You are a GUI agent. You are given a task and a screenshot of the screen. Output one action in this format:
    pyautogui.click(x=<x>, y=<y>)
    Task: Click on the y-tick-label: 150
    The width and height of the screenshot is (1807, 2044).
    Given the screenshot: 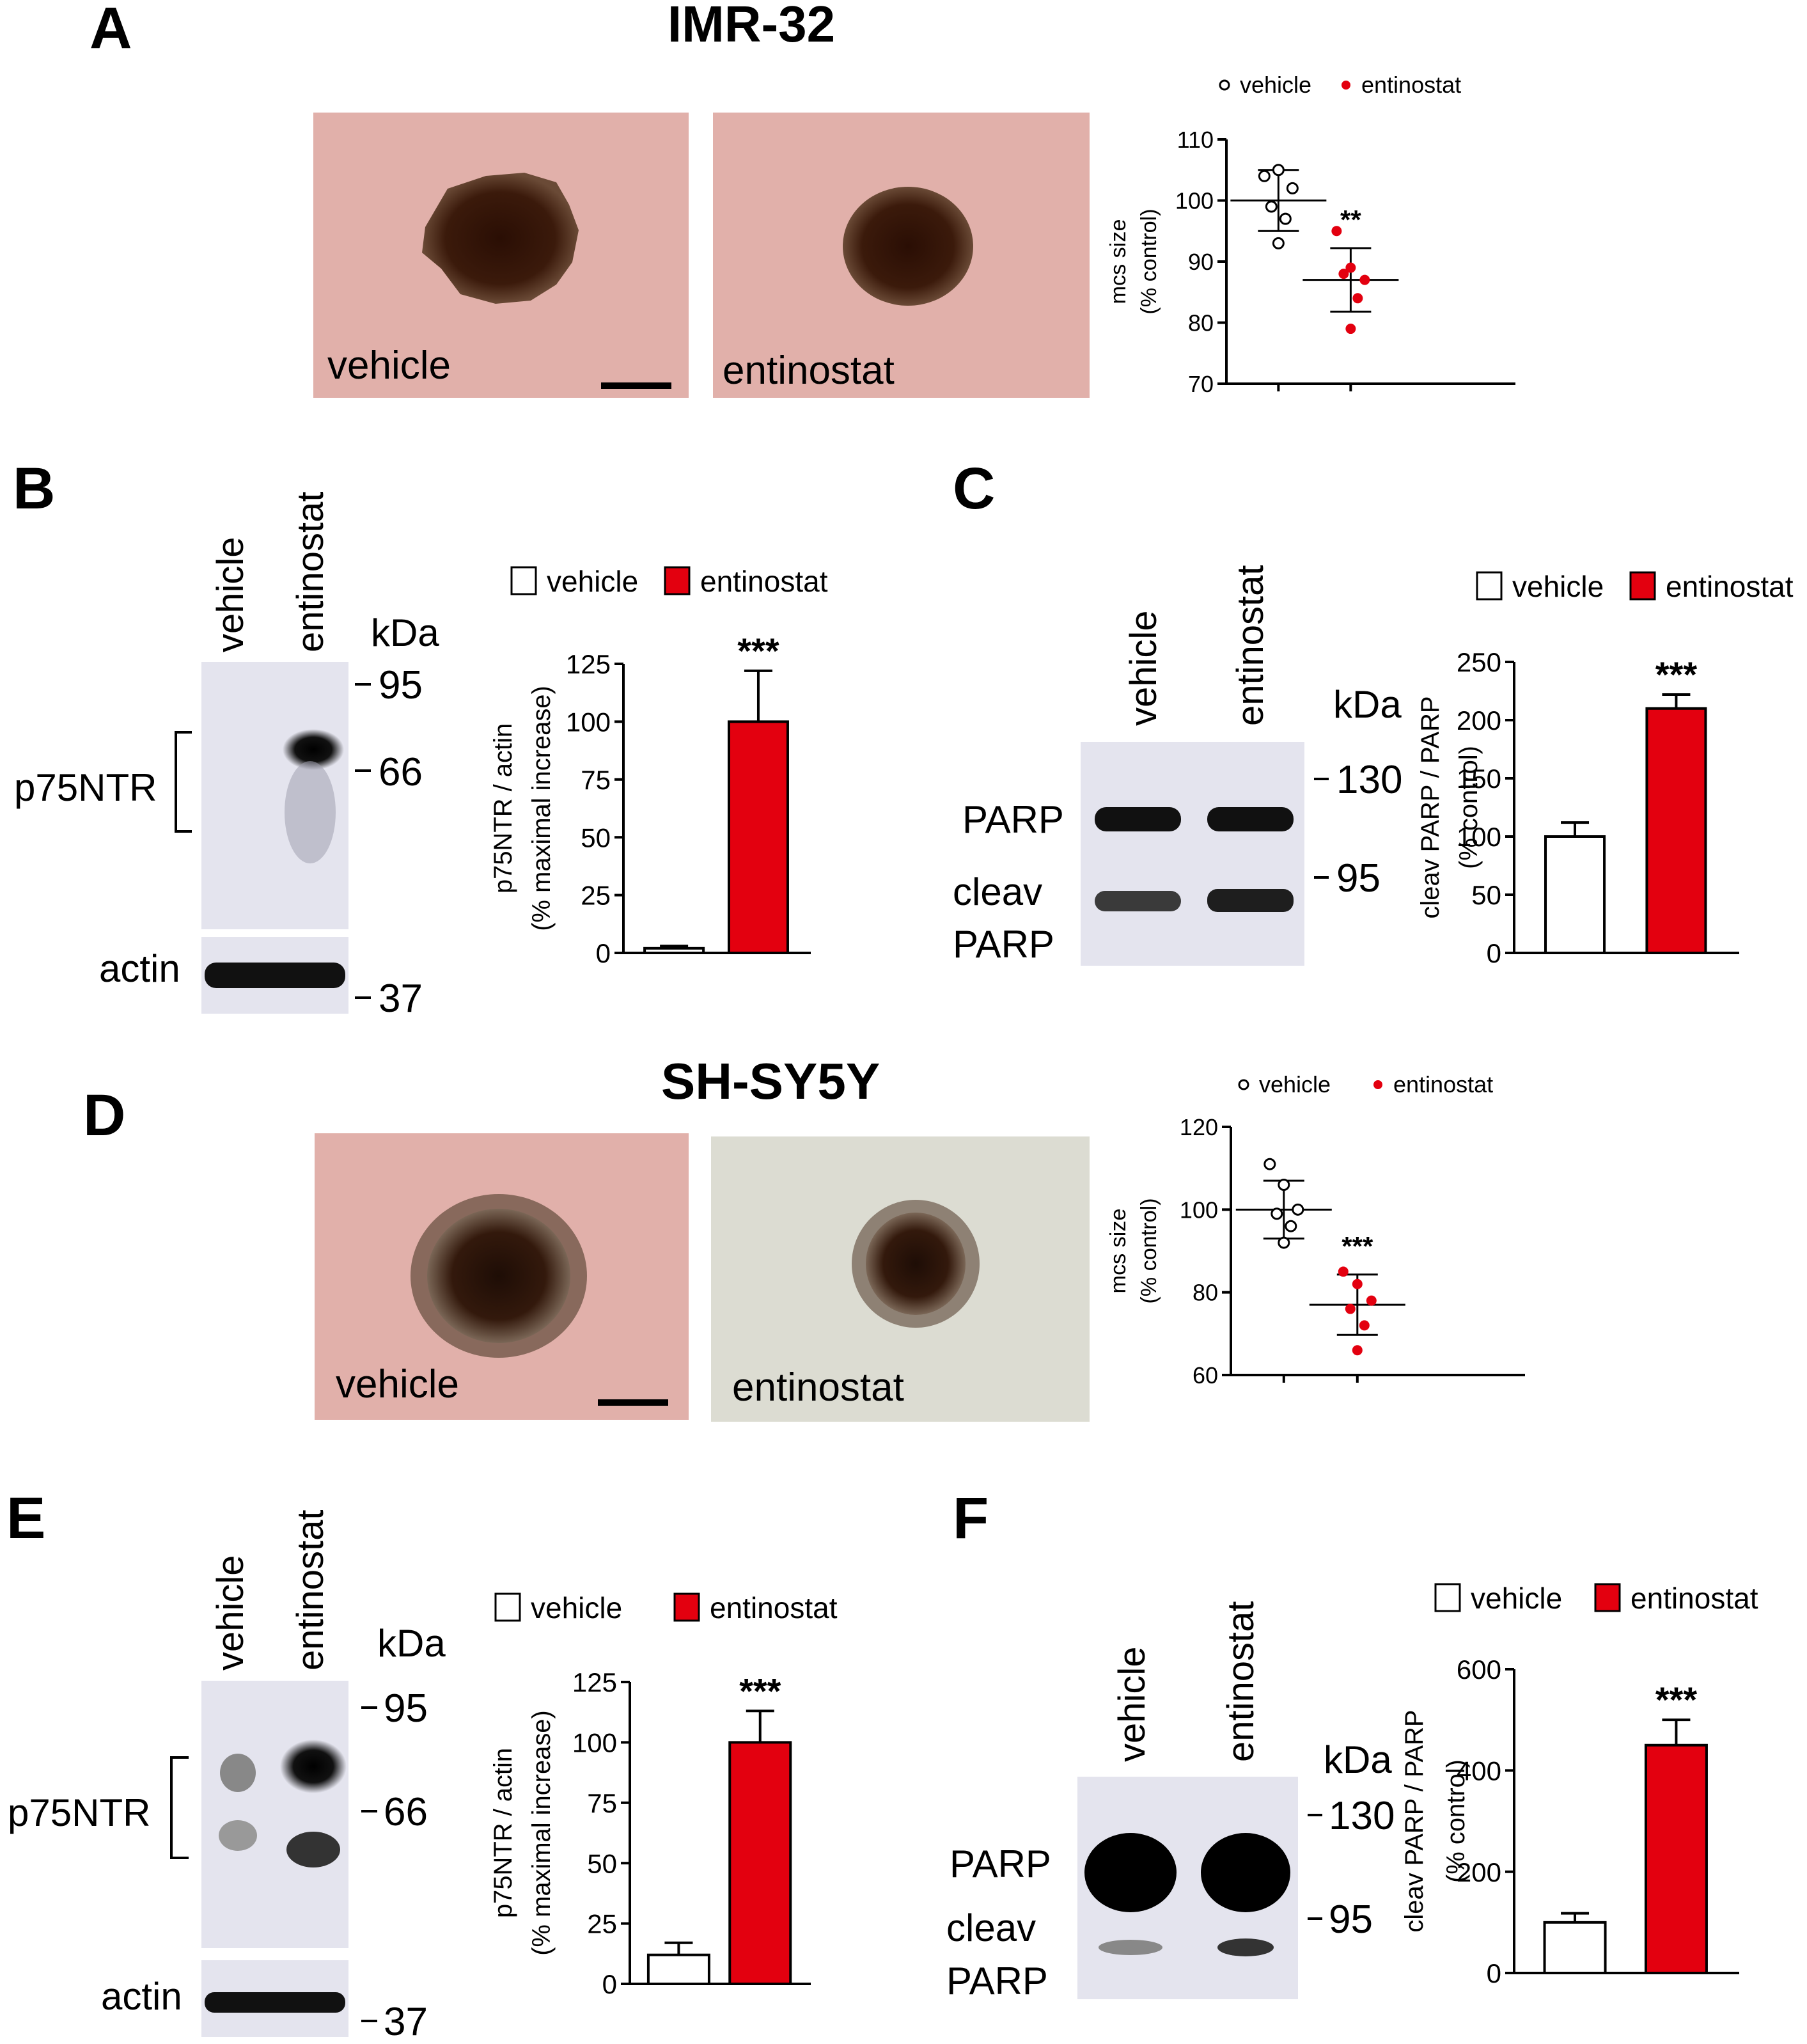 What is the action you would take?
    pyautogui.click(x=1479, y=779)
    